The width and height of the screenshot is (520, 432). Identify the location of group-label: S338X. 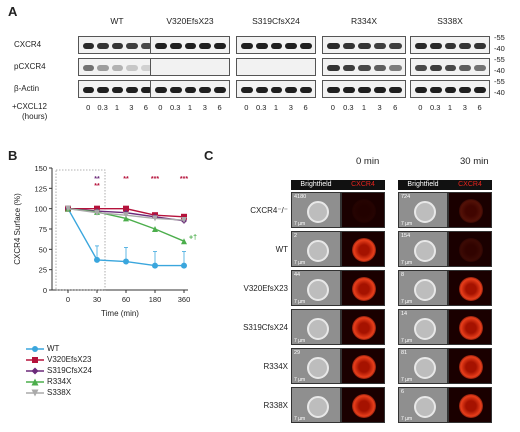
(450, 21).